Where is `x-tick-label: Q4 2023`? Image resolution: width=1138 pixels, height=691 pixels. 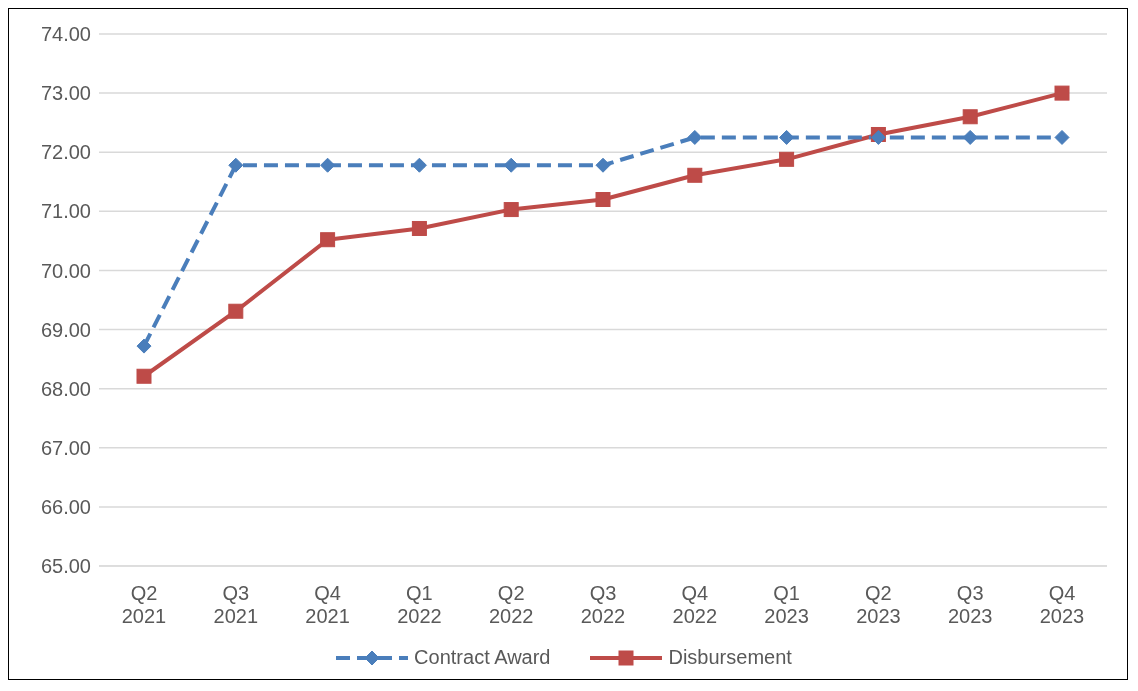
x-tick-label: Q4 2023 is located at coordinates (1062, 604).